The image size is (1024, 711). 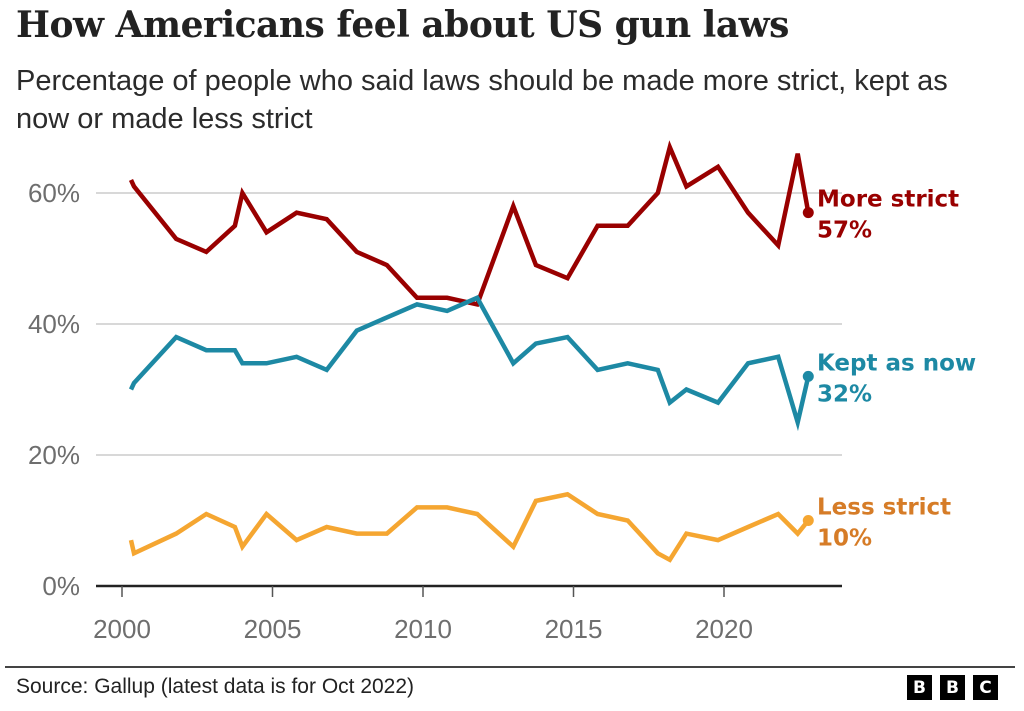 I want to click on x-axis: 2000 2005 2010 2015 2020, so click(x=467, y=614).